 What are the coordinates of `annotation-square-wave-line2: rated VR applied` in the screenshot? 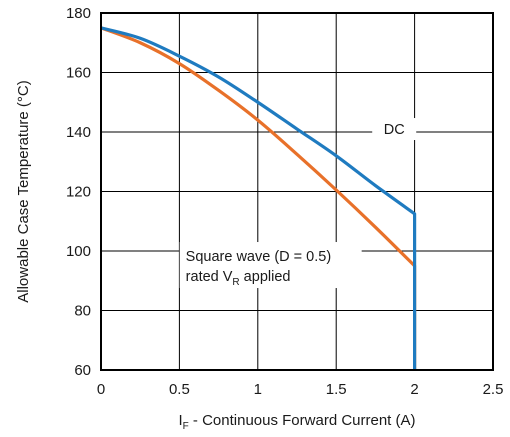 It's located at (238, 278).